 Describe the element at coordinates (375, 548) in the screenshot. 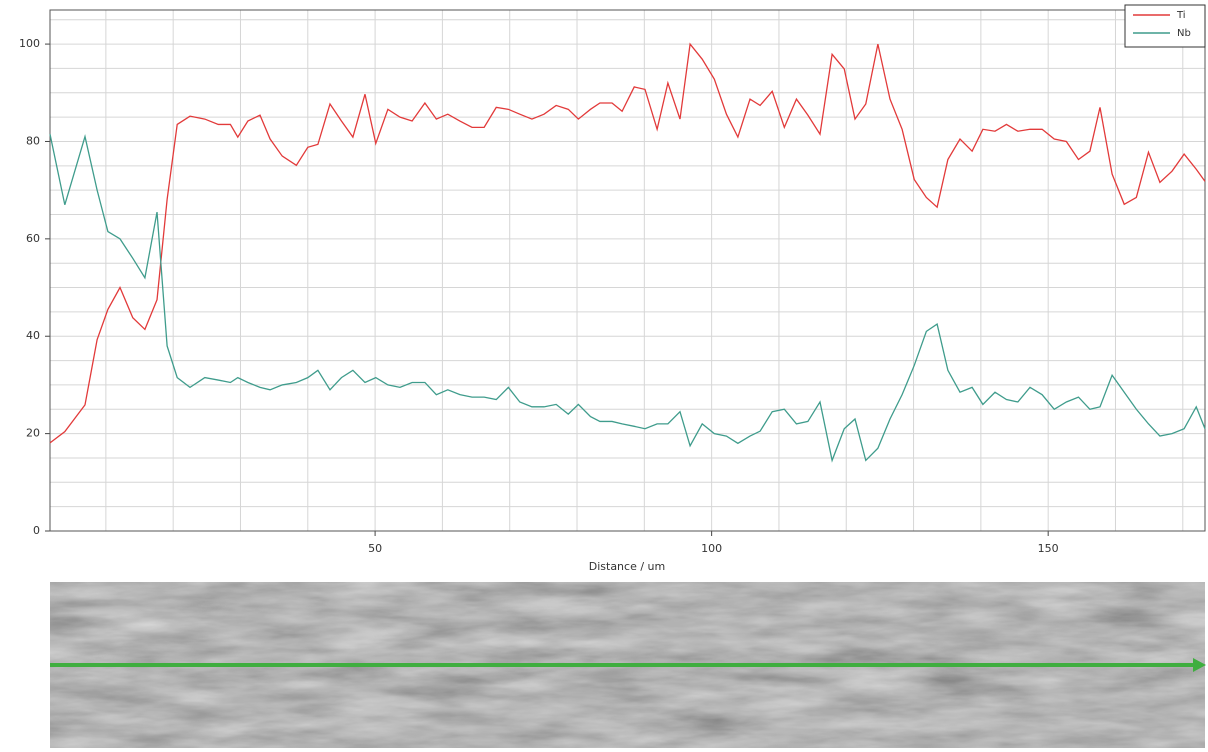

I see `x-tick-label: 50` at that location.